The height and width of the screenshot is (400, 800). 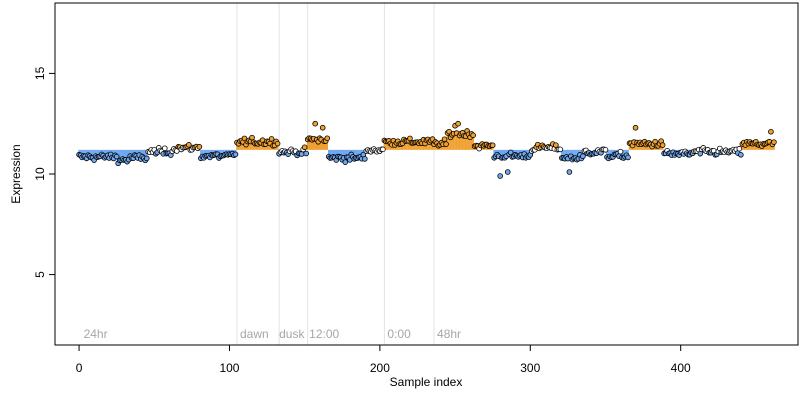 What do you see at coordinates (40, 274) in the screenshot?
I see `y-tick-label: 5` at bounding box center [40, 274].